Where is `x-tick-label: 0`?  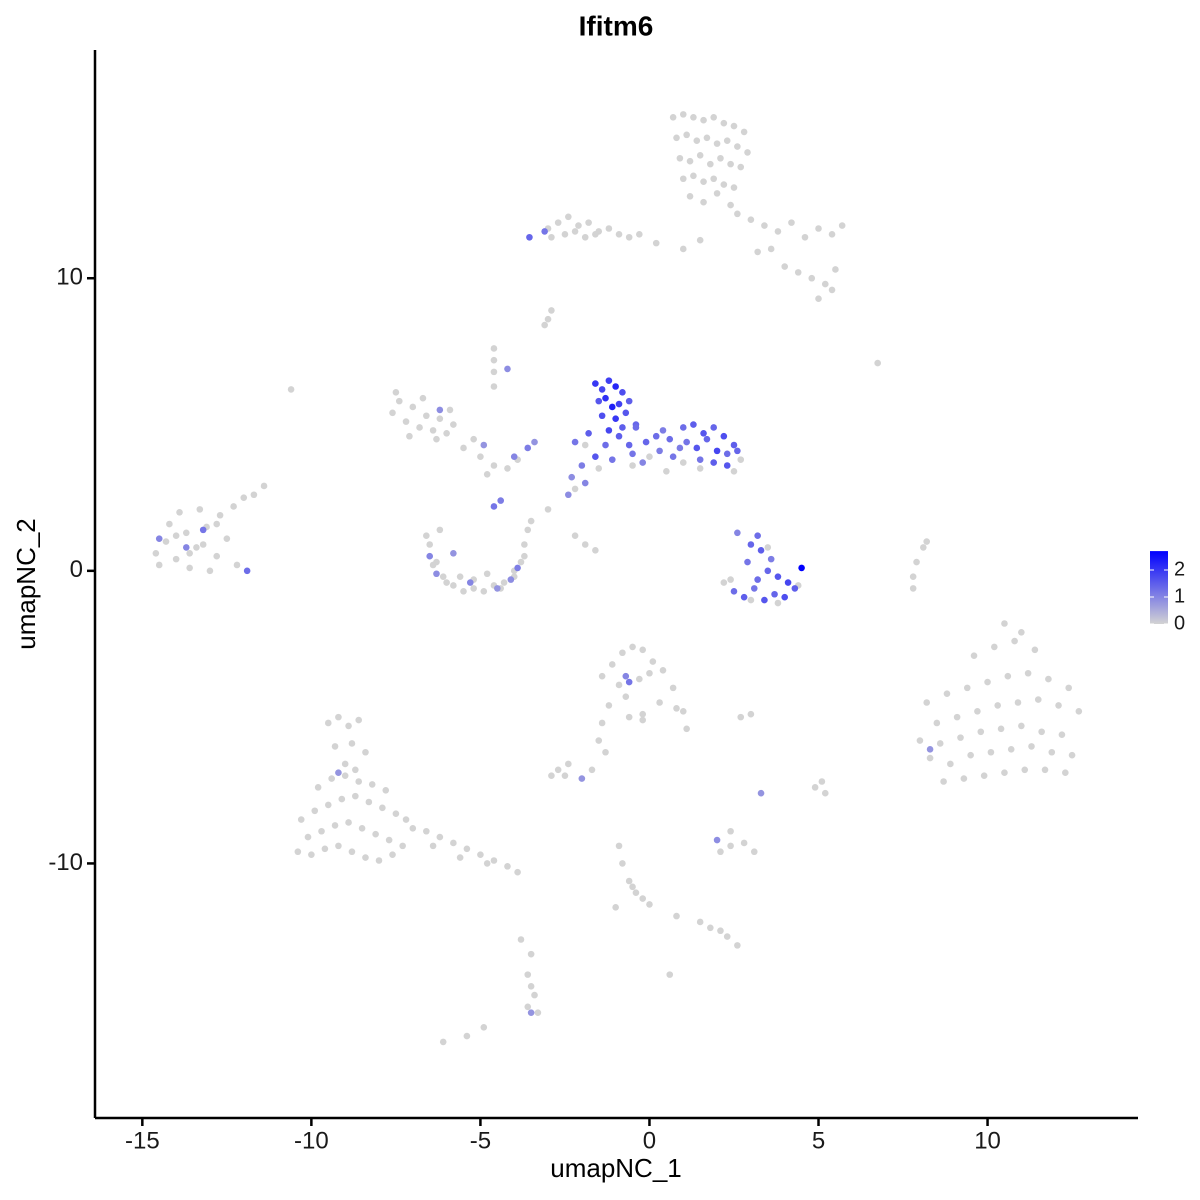 x-tick-label: 0 is located at coordinates (649, 1140).